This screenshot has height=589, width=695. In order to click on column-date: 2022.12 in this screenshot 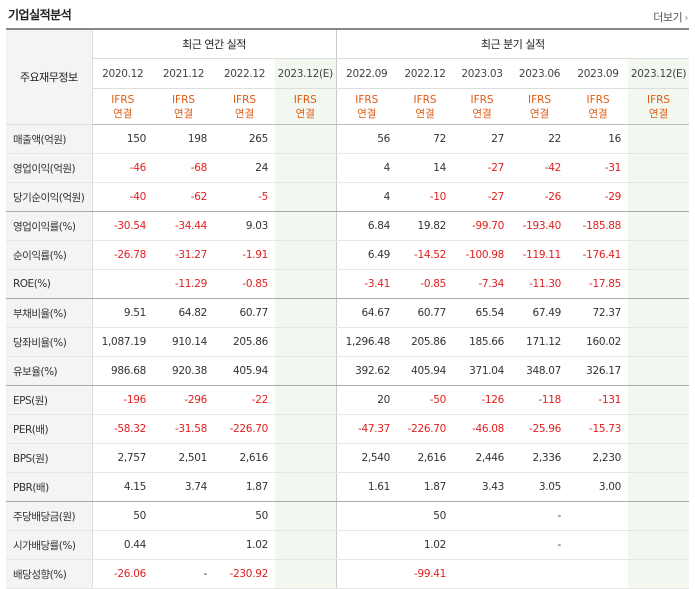, I will do `click(244, 73)`.